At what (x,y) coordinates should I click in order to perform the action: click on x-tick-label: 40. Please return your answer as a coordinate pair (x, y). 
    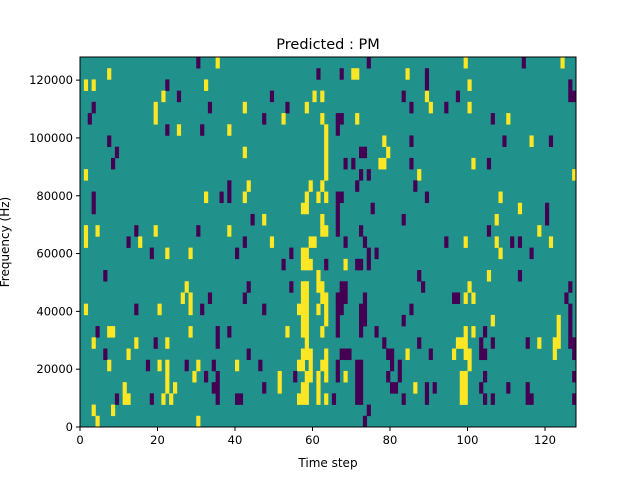
    Looking at the image, I should click on (235, 440).